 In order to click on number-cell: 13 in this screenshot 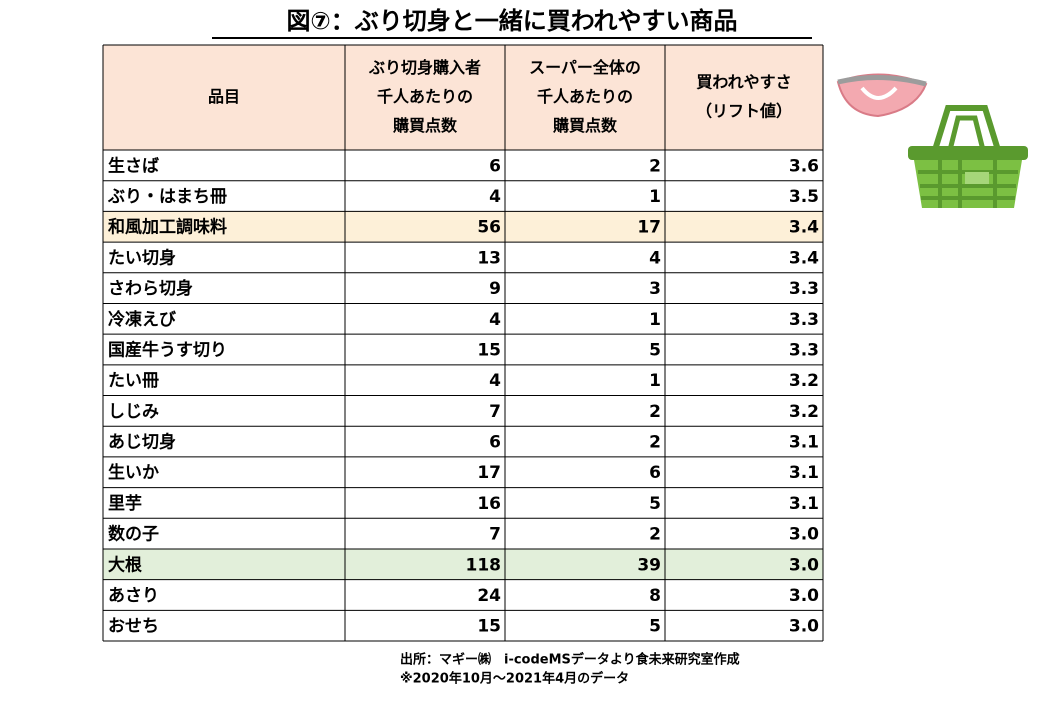, I will do `click(489, 258)`.